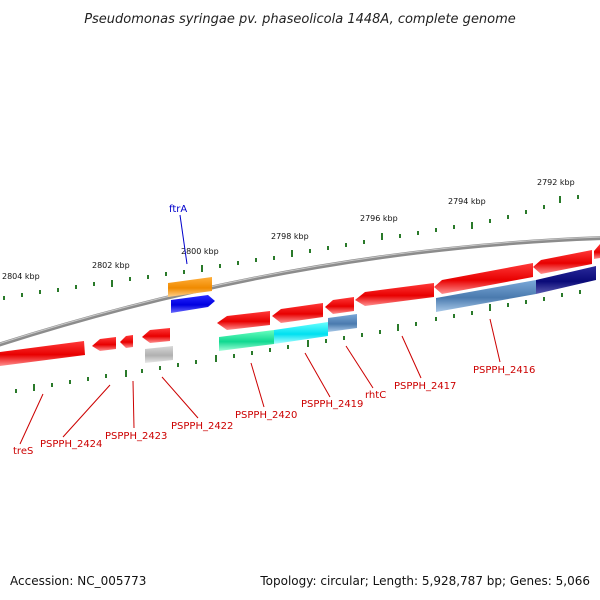 The width and height of the screenshot is (600, 600). Describe the element at coordinates (290, 236) in the screenshot. I see `scale-label-2798: 2798 kbp` at that location.